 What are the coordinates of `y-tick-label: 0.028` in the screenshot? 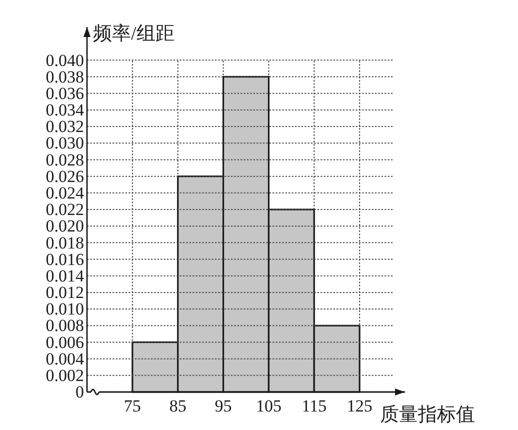 It's located at (65, 160).